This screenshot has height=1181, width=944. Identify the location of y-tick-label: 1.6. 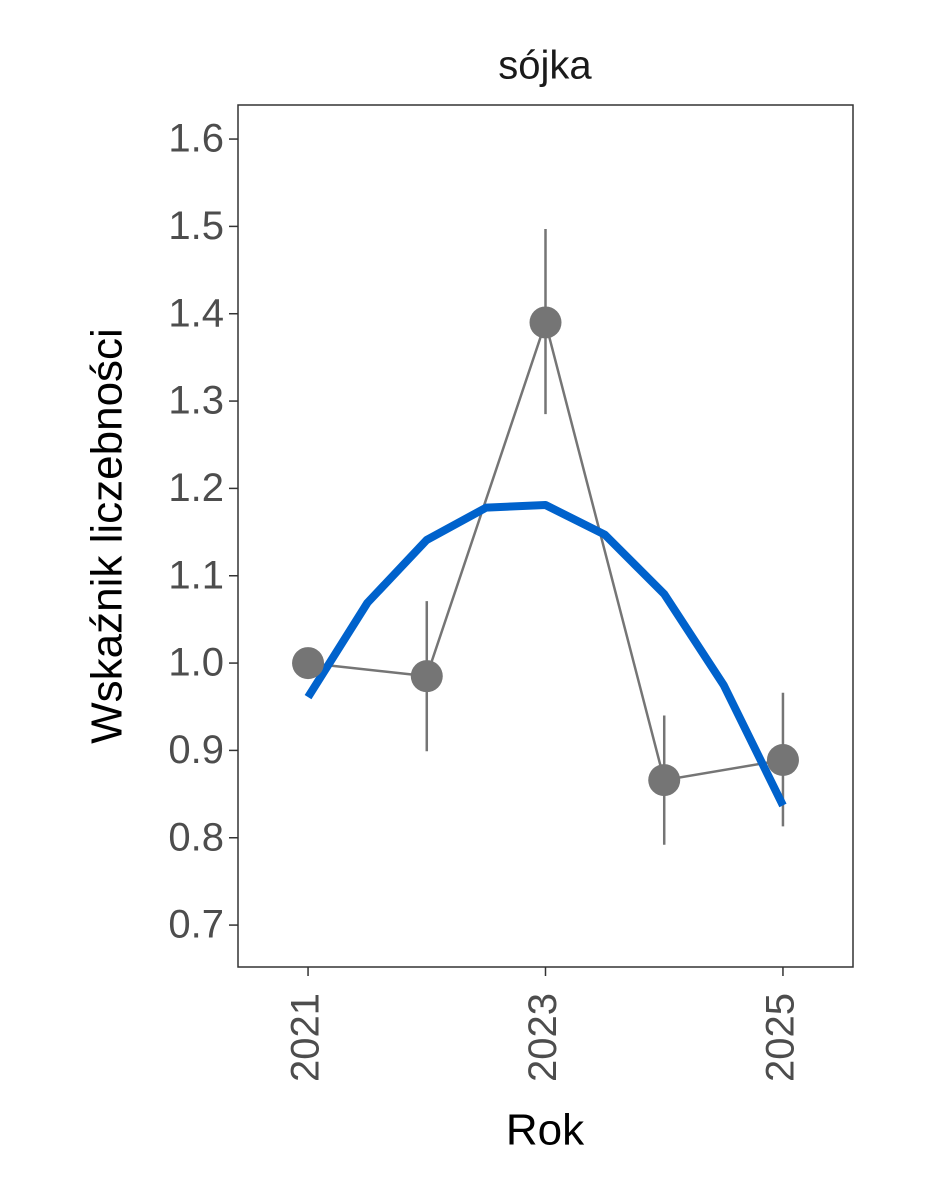
(196, 139).